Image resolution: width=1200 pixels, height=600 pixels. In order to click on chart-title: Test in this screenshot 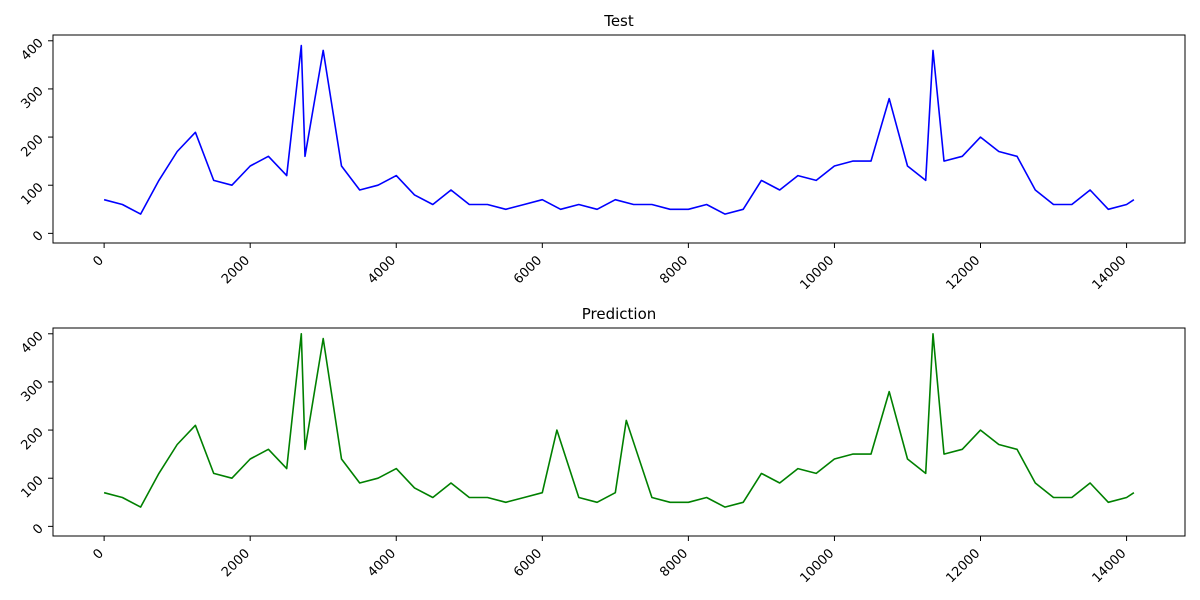, I will do `click(618, 21)`.